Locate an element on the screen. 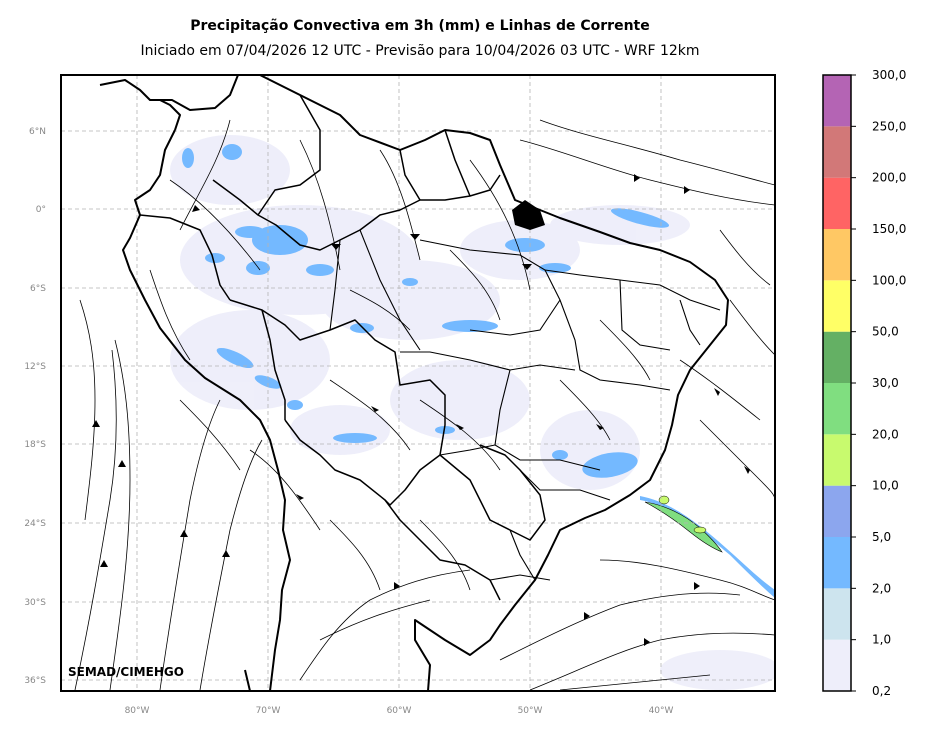  colorbar-label: 2,0 is located at coordinates (881, 588).